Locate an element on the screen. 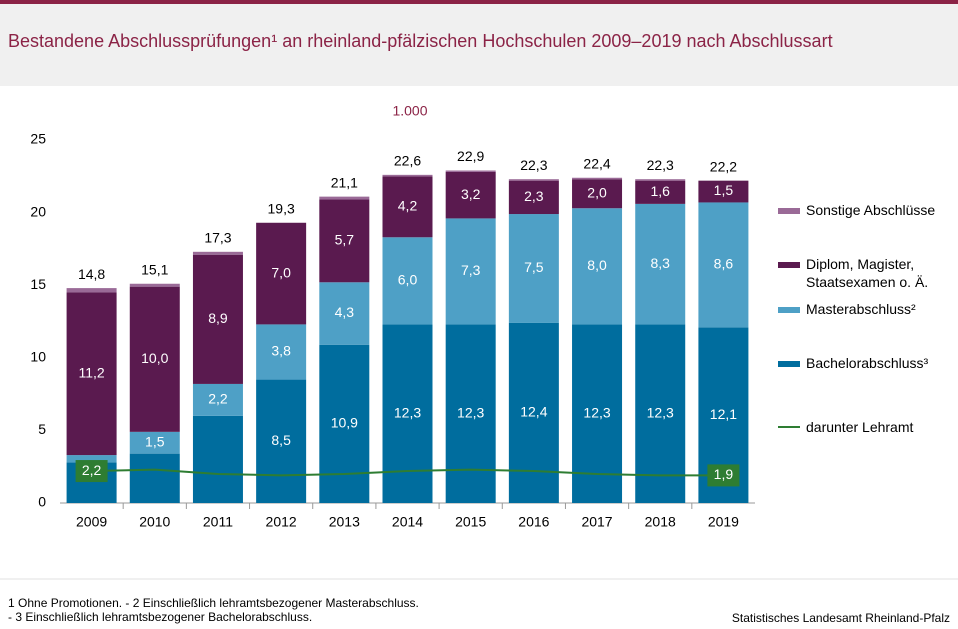  total-label: 17,3 is located at coordinates (217, 238).